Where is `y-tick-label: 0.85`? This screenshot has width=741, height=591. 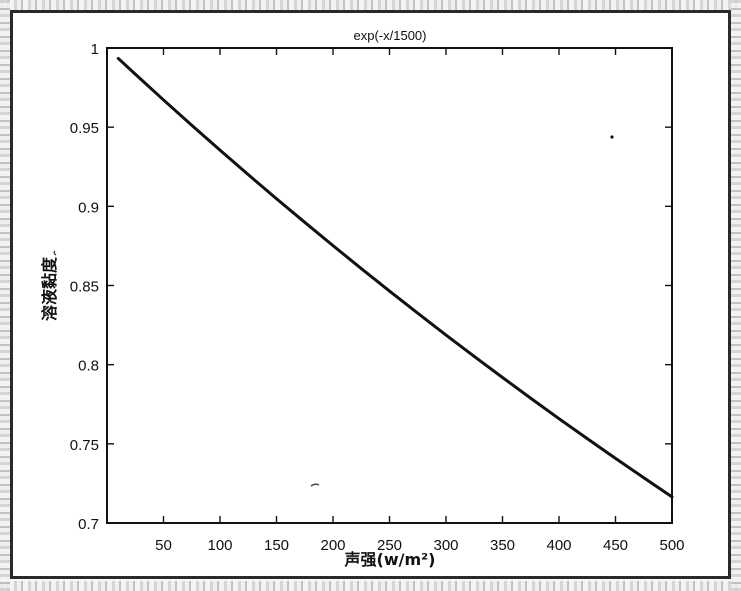
y-tick-label: 0.85 is located at coordinates (84, 287).